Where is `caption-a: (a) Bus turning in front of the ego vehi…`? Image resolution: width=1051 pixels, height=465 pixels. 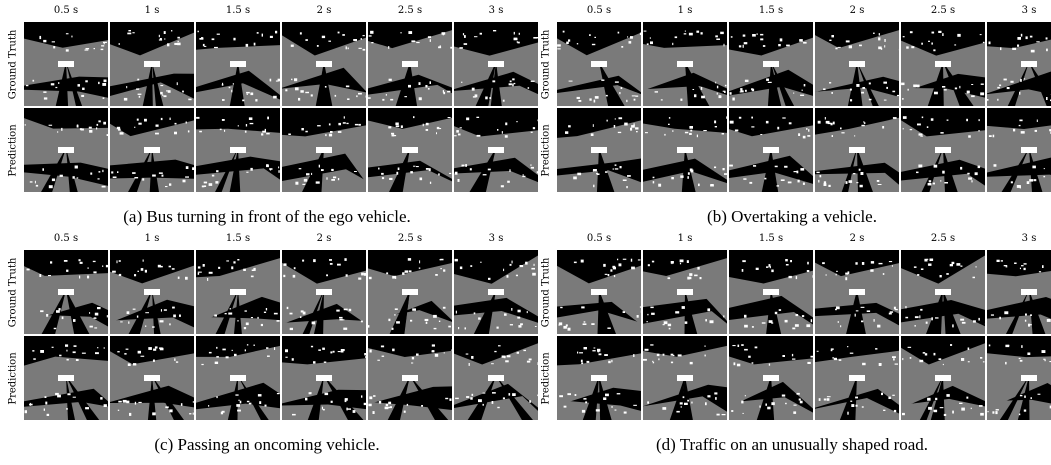 caption-a: (a) Bus turning in front of the ego vehi… is located at coordinates (267, 216).